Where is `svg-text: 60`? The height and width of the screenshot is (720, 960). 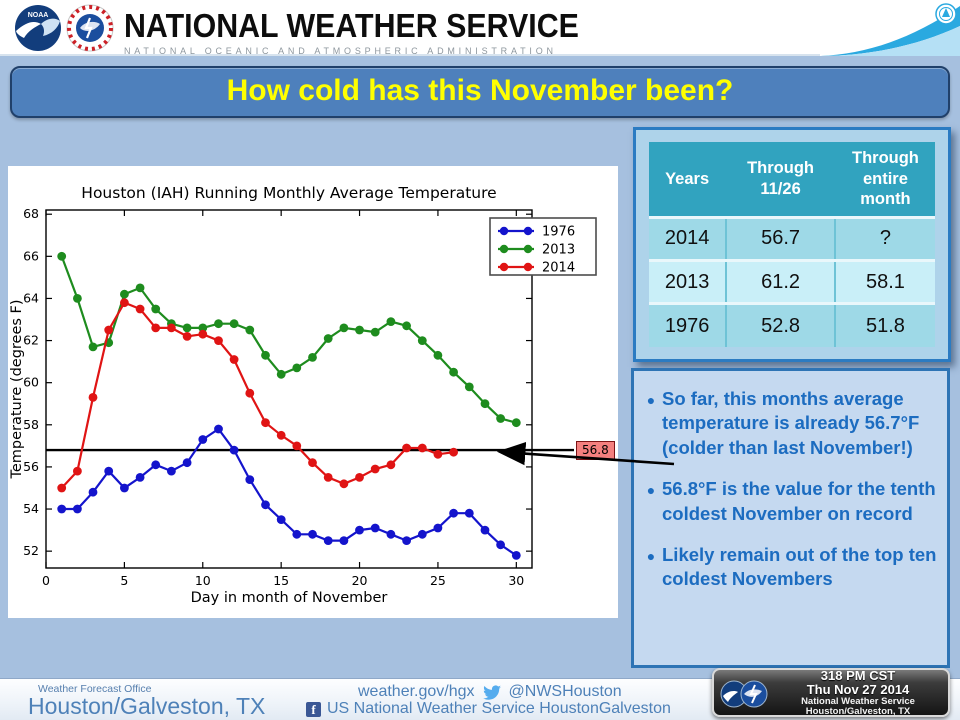 svg-text: 60 is located at coordinates (31, 382).